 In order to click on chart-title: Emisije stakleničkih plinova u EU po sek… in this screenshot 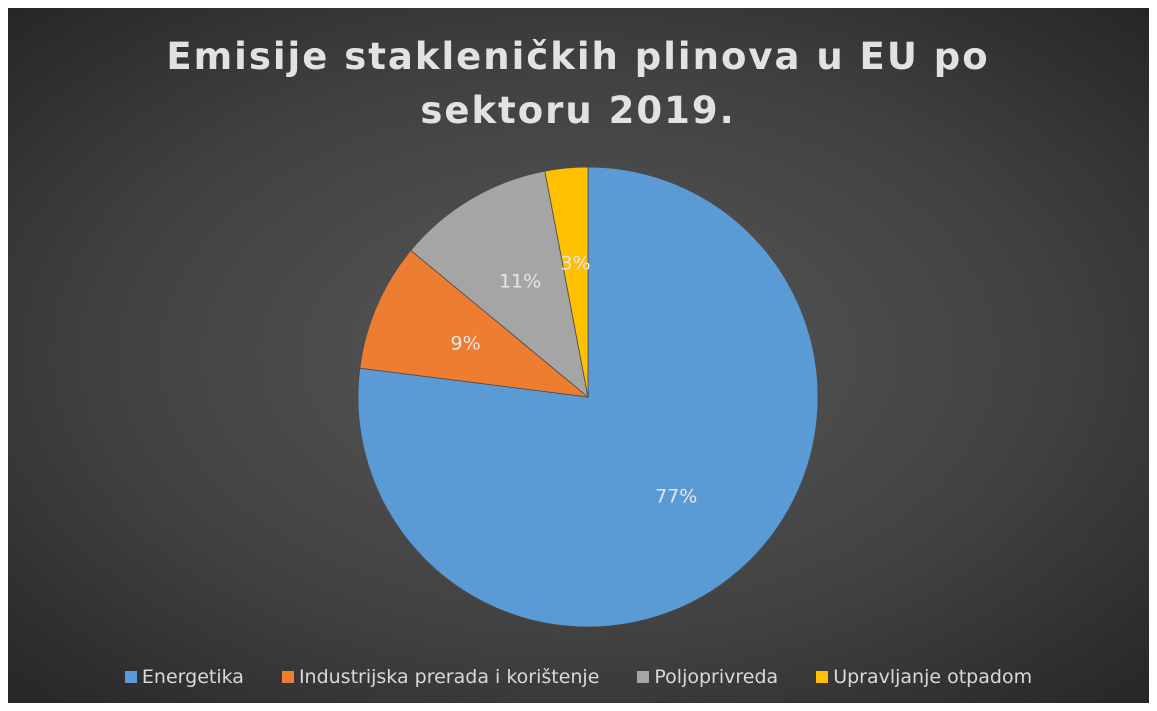, I will do `click(578, 83)`.